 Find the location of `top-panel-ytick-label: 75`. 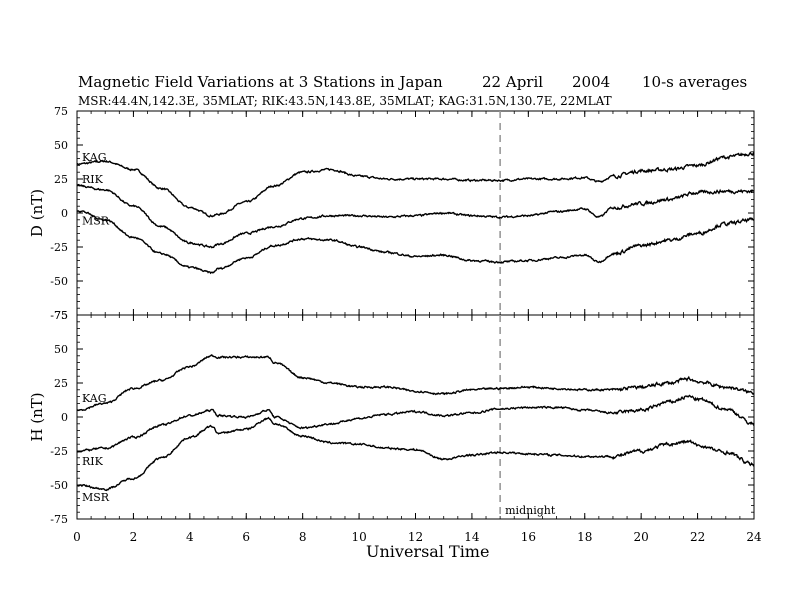

top-panel-ytick-label: 75 is located at coordinates (61, 111).